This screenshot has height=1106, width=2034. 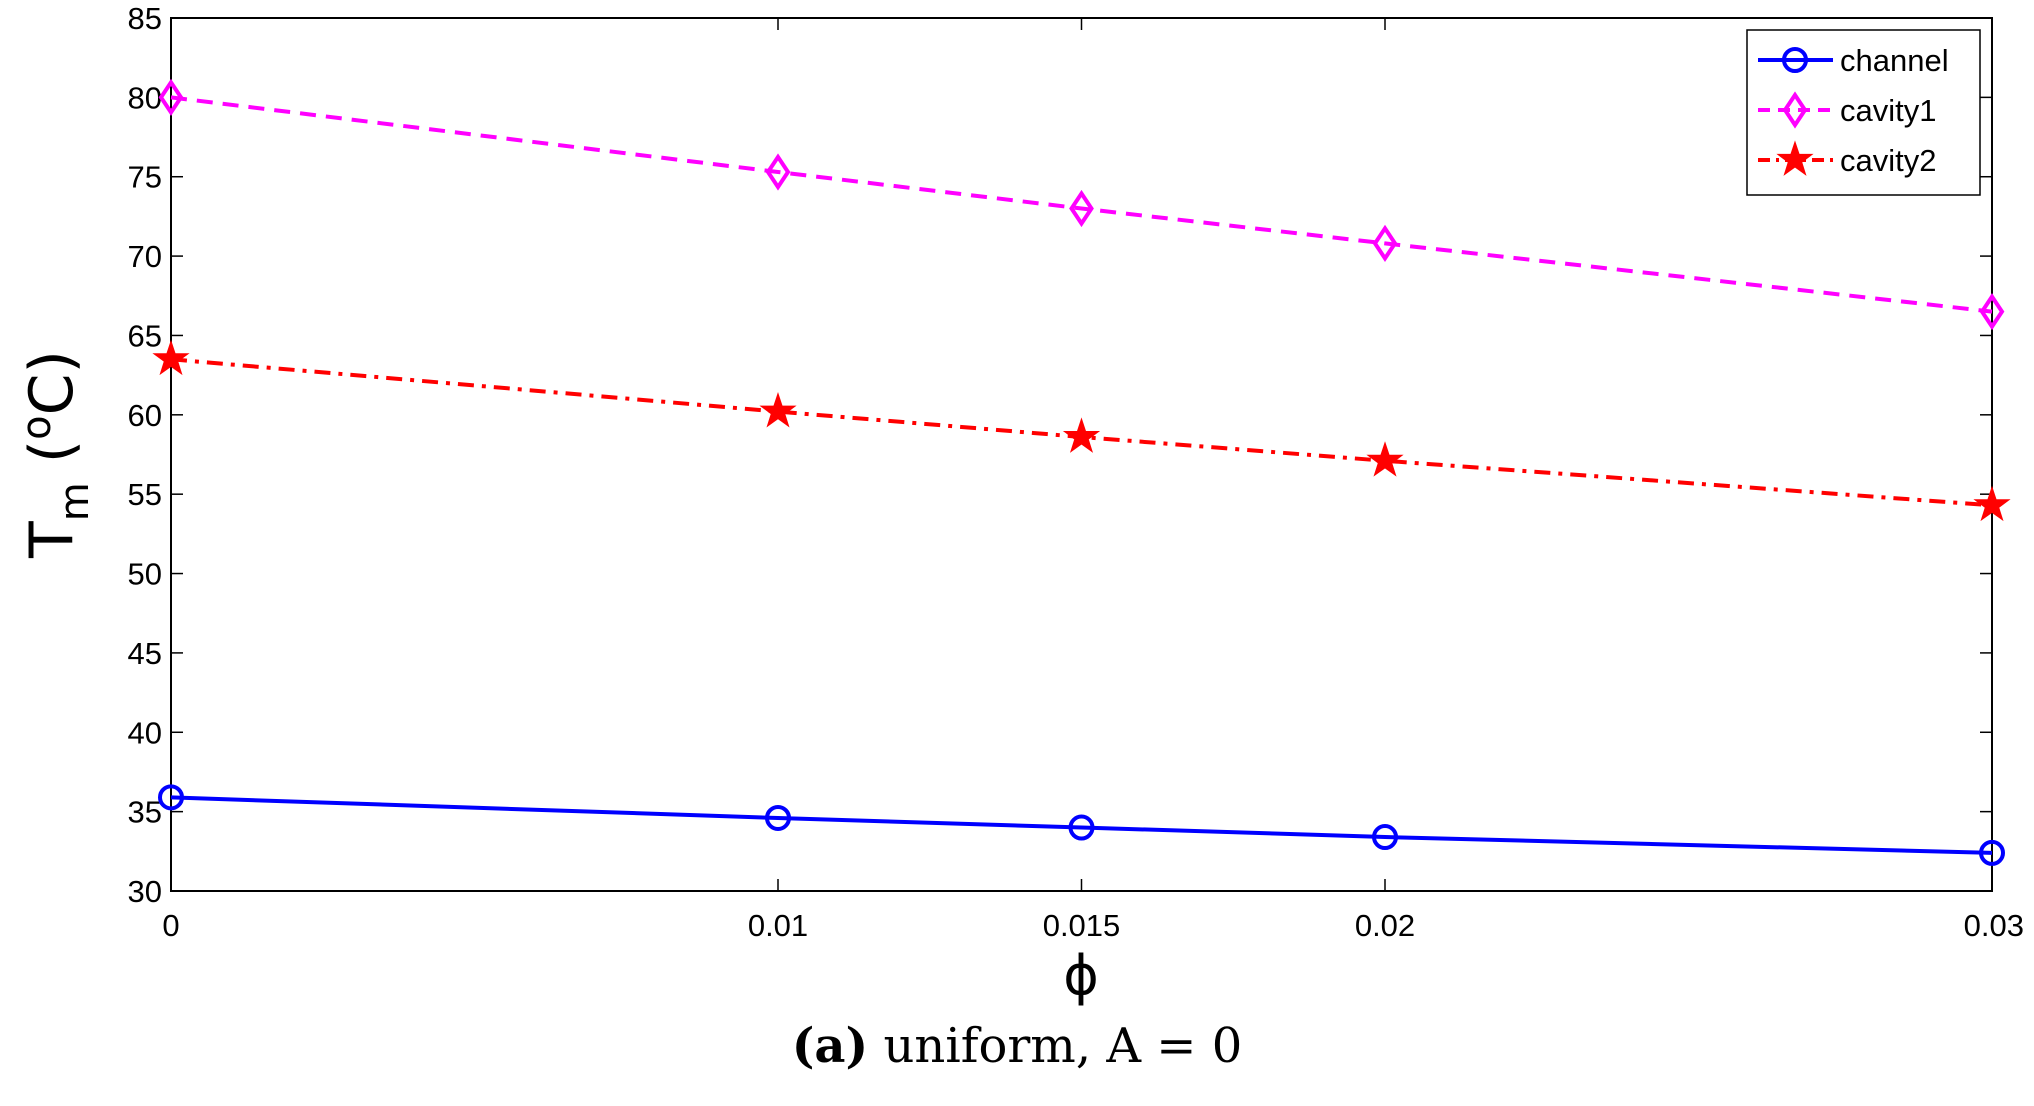 I want to click on figure-caption: (a) uniform, A = 0, so click(x=1017, y=1046).